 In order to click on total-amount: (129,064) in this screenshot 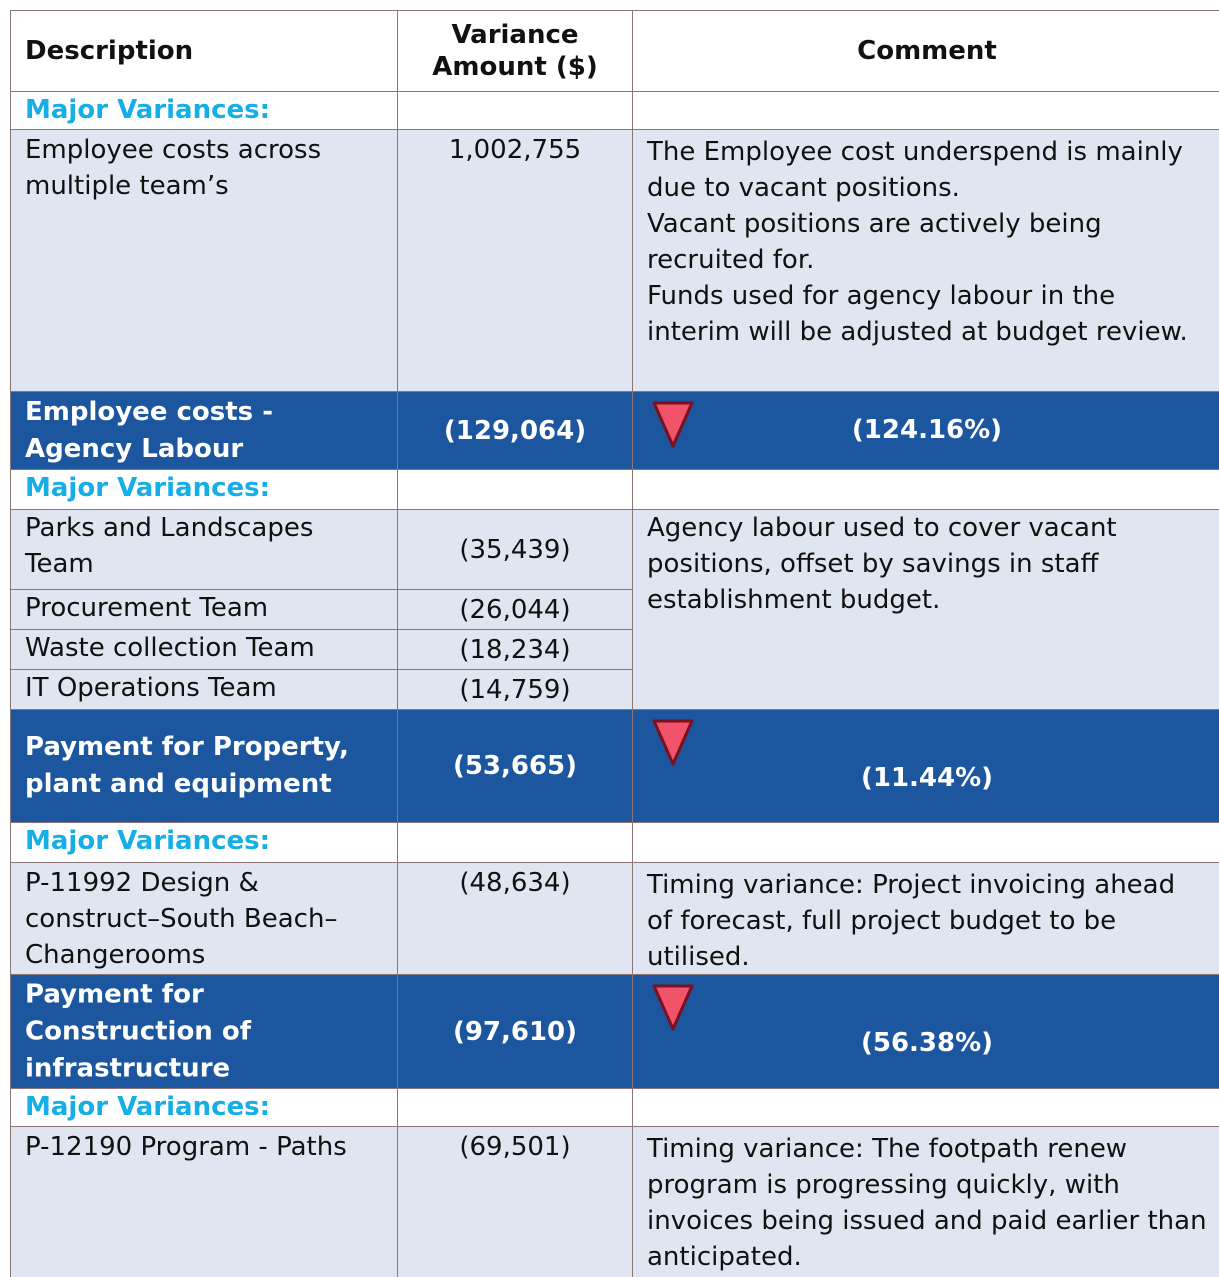, I will do `click(515, 430)`.